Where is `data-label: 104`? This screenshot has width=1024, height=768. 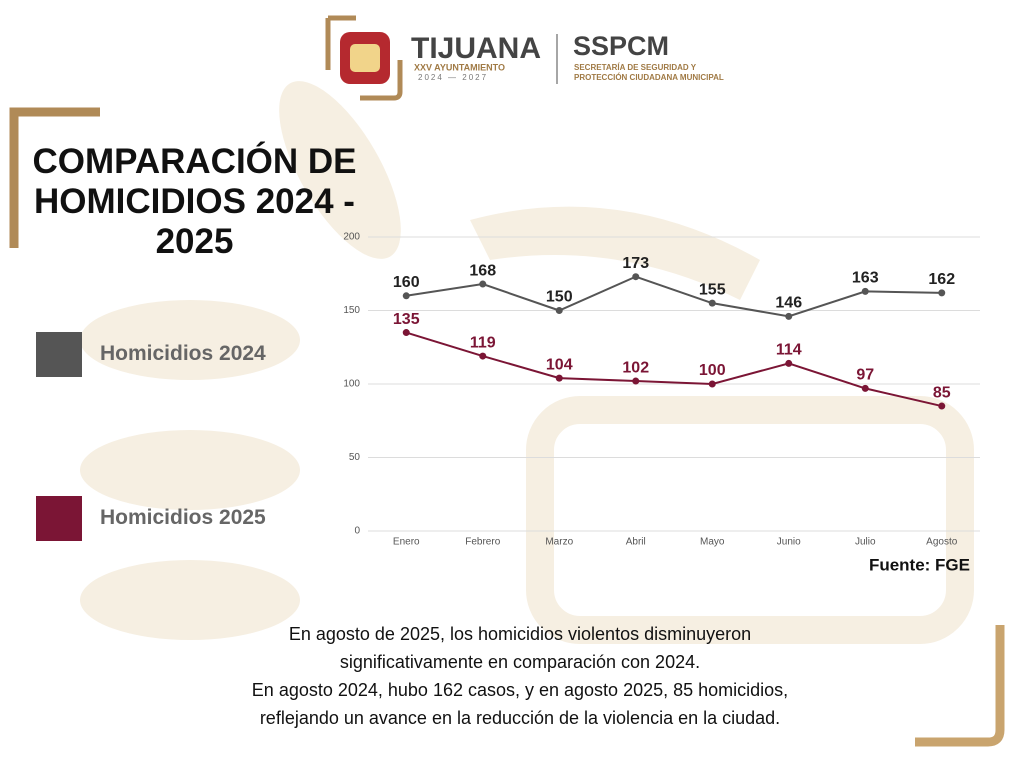 data-label: 104 is located at coordinates (559, 364).